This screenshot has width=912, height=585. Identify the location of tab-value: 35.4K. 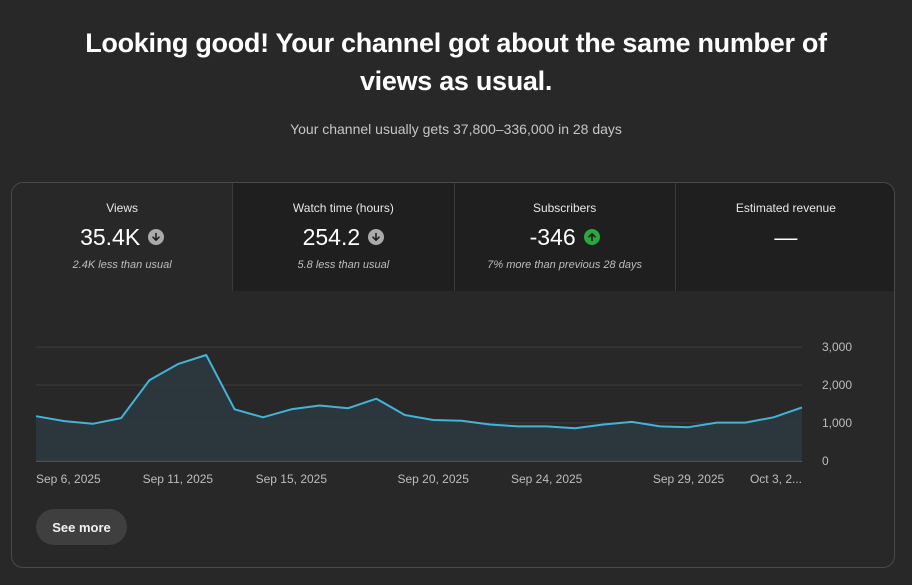
(110, 236).